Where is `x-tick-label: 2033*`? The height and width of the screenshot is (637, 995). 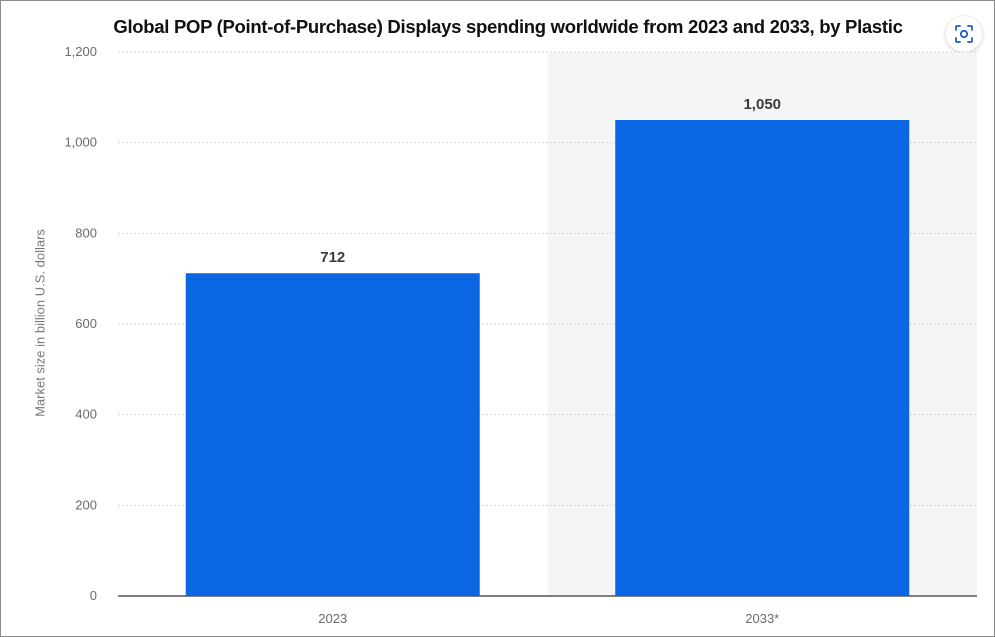
x-tick-label: 2033* is located at coordinates (762, 618).